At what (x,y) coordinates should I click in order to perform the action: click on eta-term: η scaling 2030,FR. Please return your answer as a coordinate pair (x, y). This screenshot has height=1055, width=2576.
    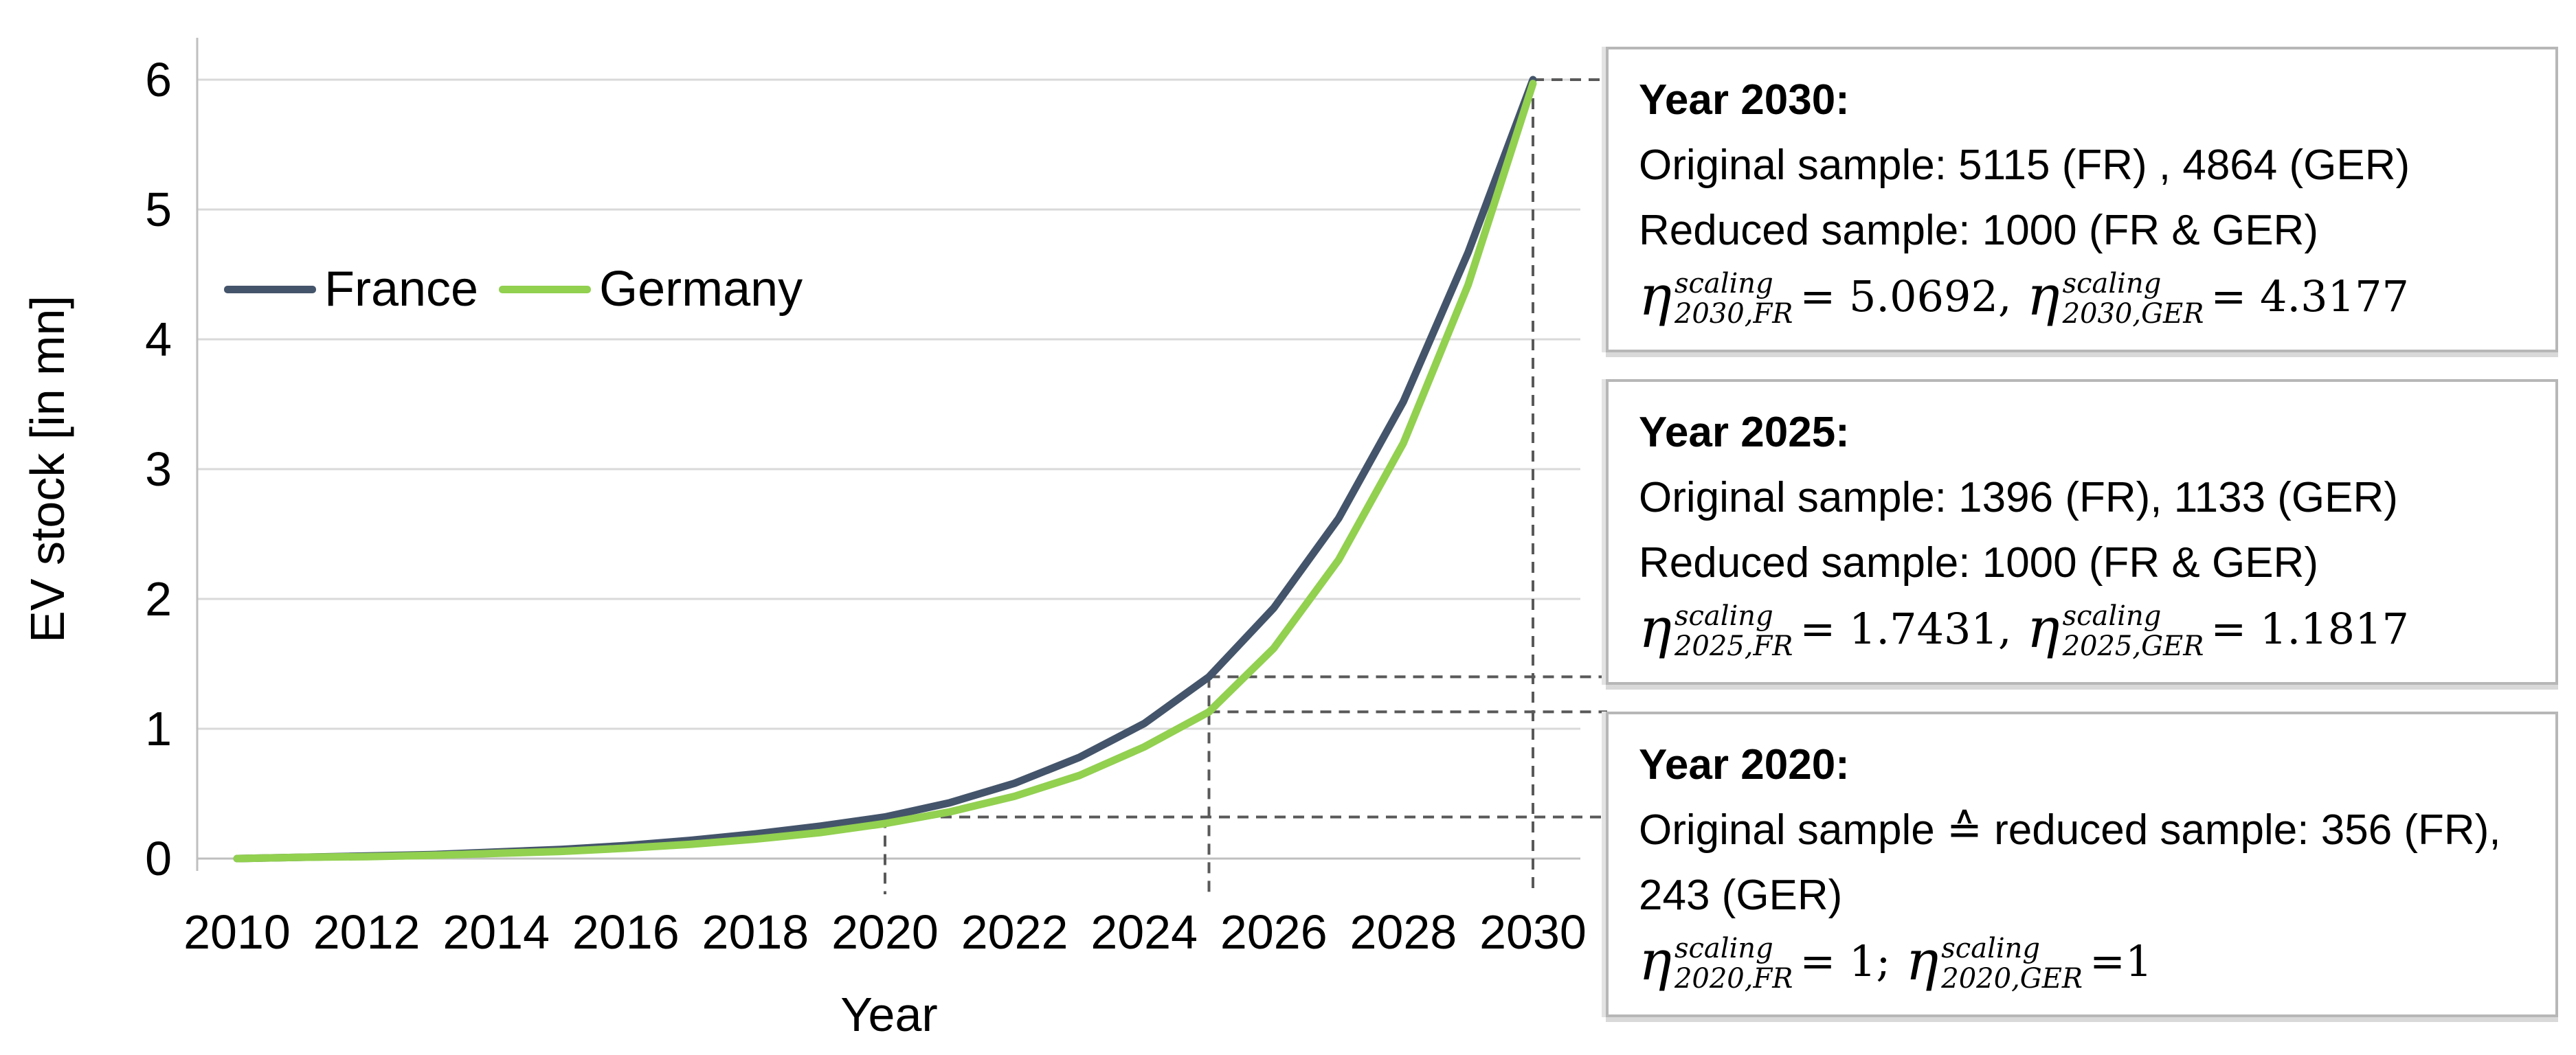
    Looking at the image, I should click on (1719, 297).